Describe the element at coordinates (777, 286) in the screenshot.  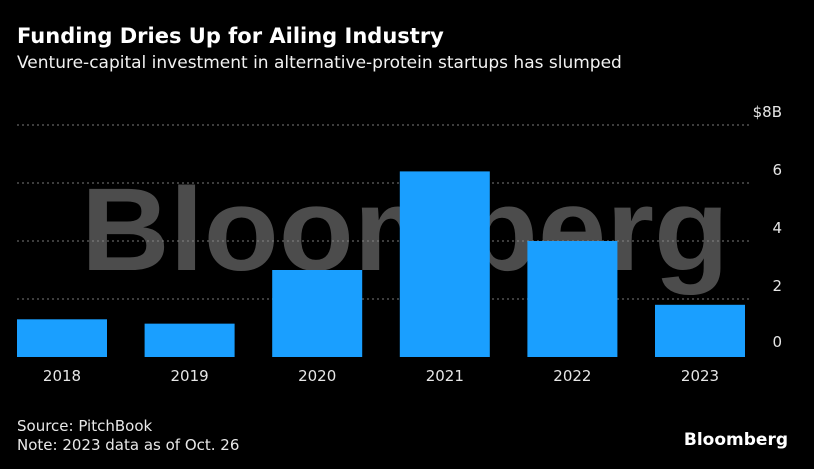
I see `y-tick-label: 2` at that location.